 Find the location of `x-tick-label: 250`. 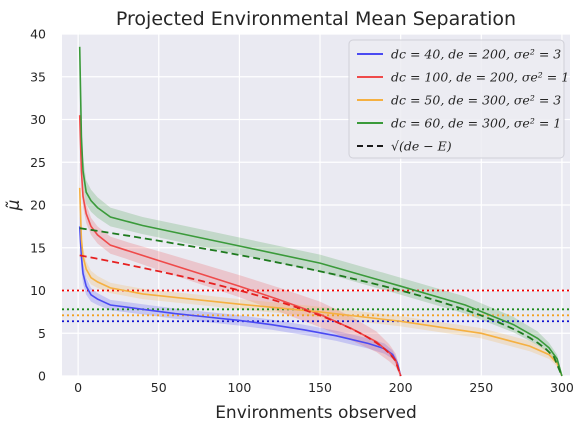

x-tick-label: 250 is located at coordinates (481, 387).